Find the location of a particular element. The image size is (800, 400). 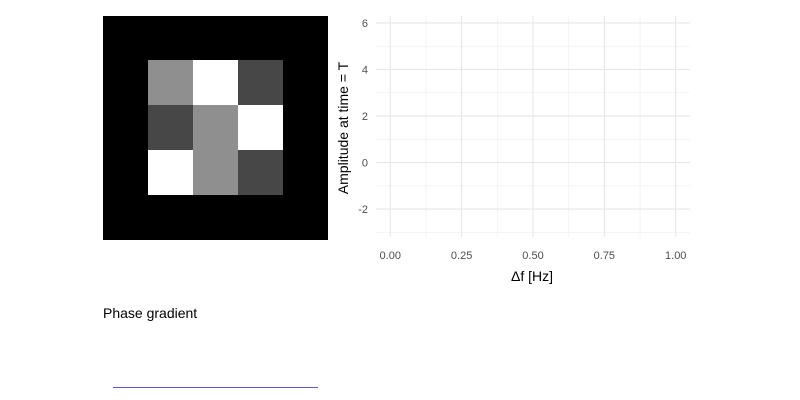

x-tick-label: 0.75 is located at coordinates (604, 256).